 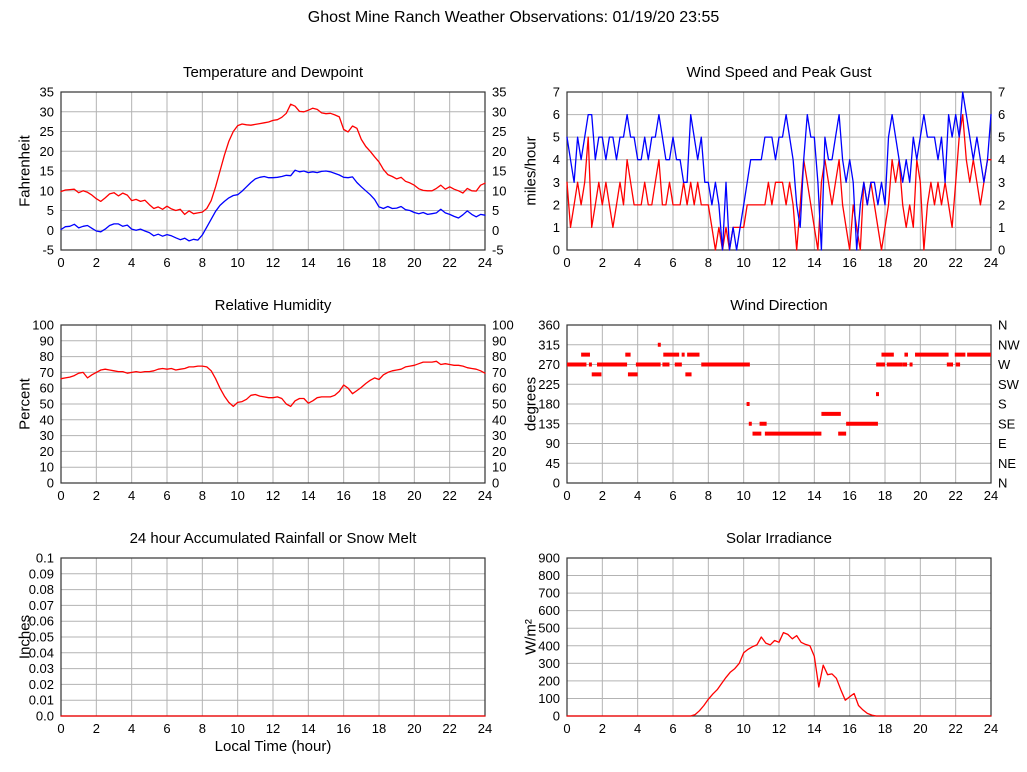 What do you see at coordinates (531, 171) in the screenshot?
I see `y-axis-unit-miles-per-hour: miles/hour` at bounding box center [531, 171].